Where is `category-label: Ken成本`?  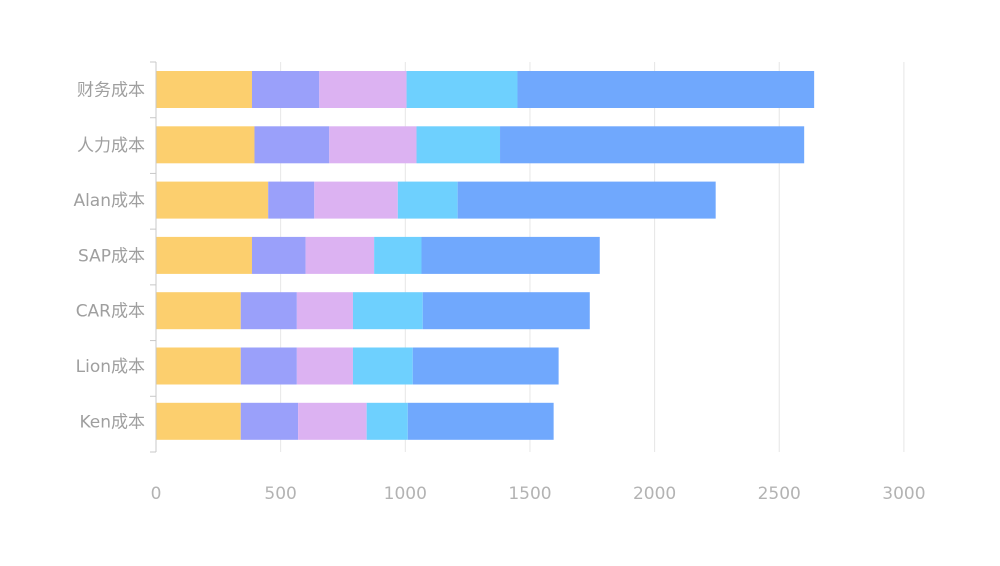 category-label: Ken成本 is located at coordinates (112, 422).